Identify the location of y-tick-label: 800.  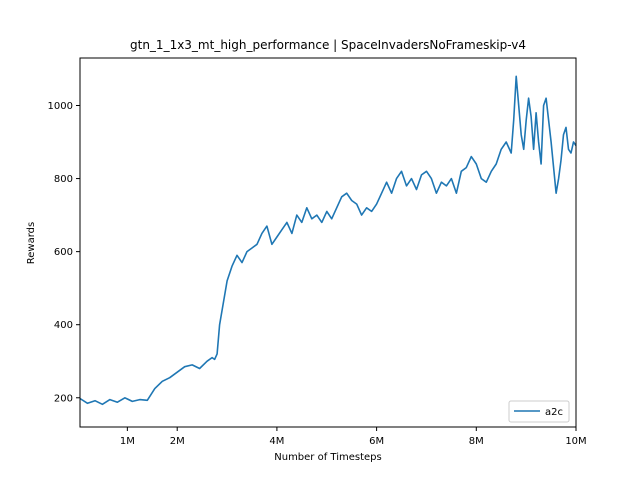
(63, 179).